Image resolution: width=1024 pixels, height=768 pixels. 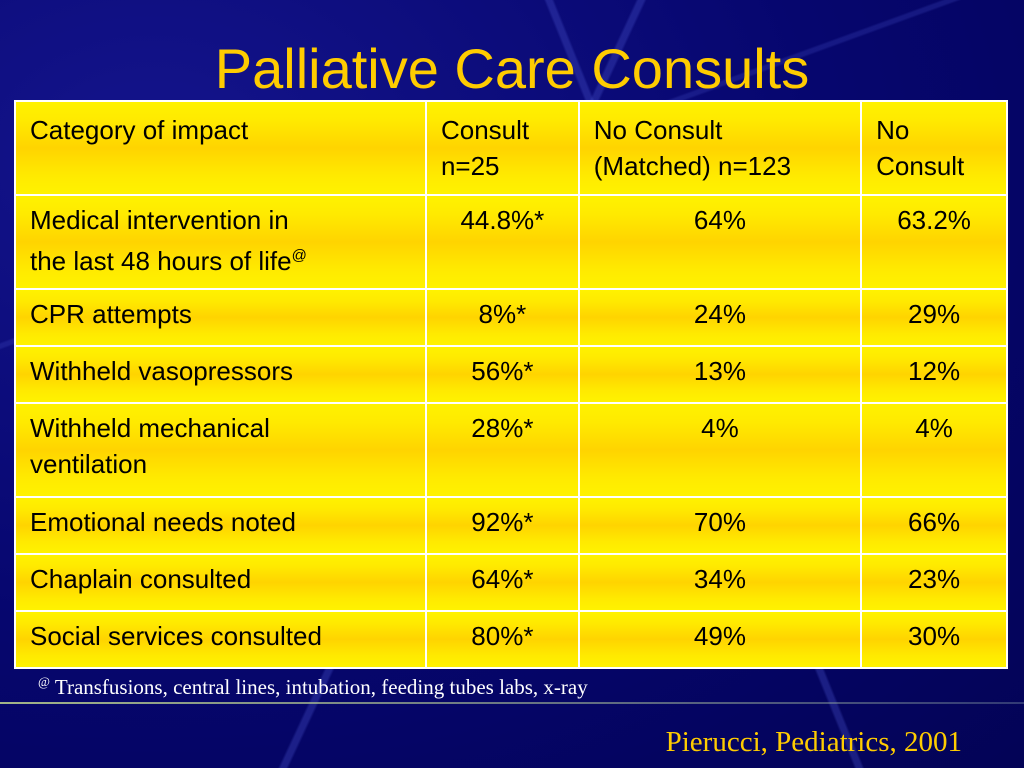 What do you see at coordinates (692, 166) in the screenshot?
I see `header-matched-line2: (Matched) n=123` at bounding box center [692, 166].